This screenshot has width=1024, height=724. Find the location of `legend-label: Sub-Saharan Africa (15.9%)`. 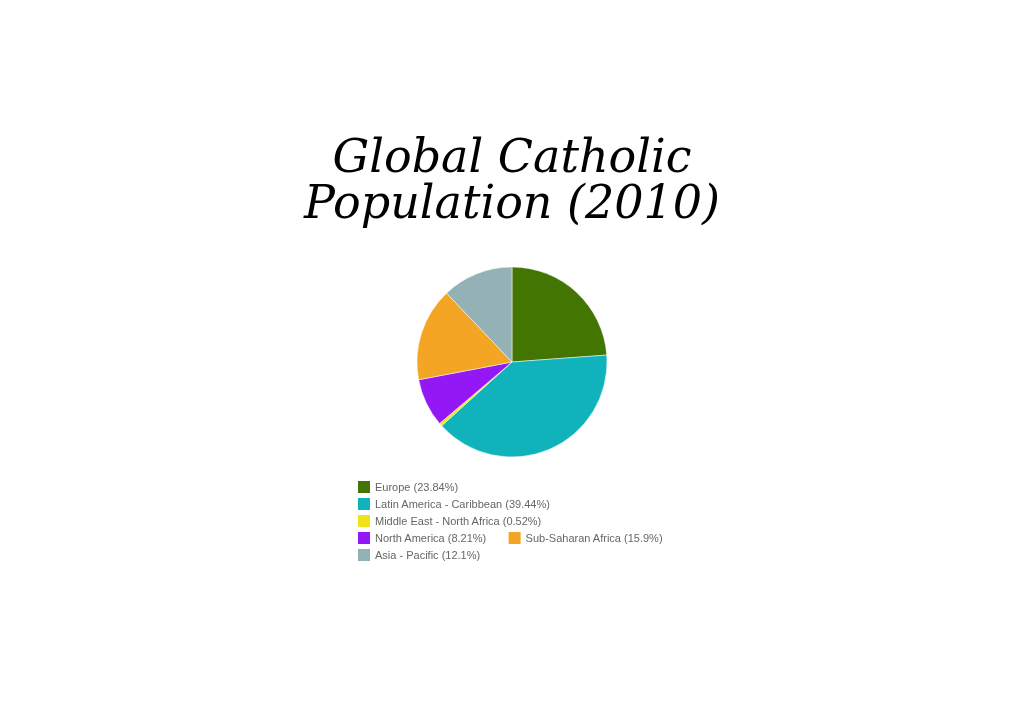

legend-label: Sub-Saharan Africa (15.9%) is located at coordinates (594, 538).